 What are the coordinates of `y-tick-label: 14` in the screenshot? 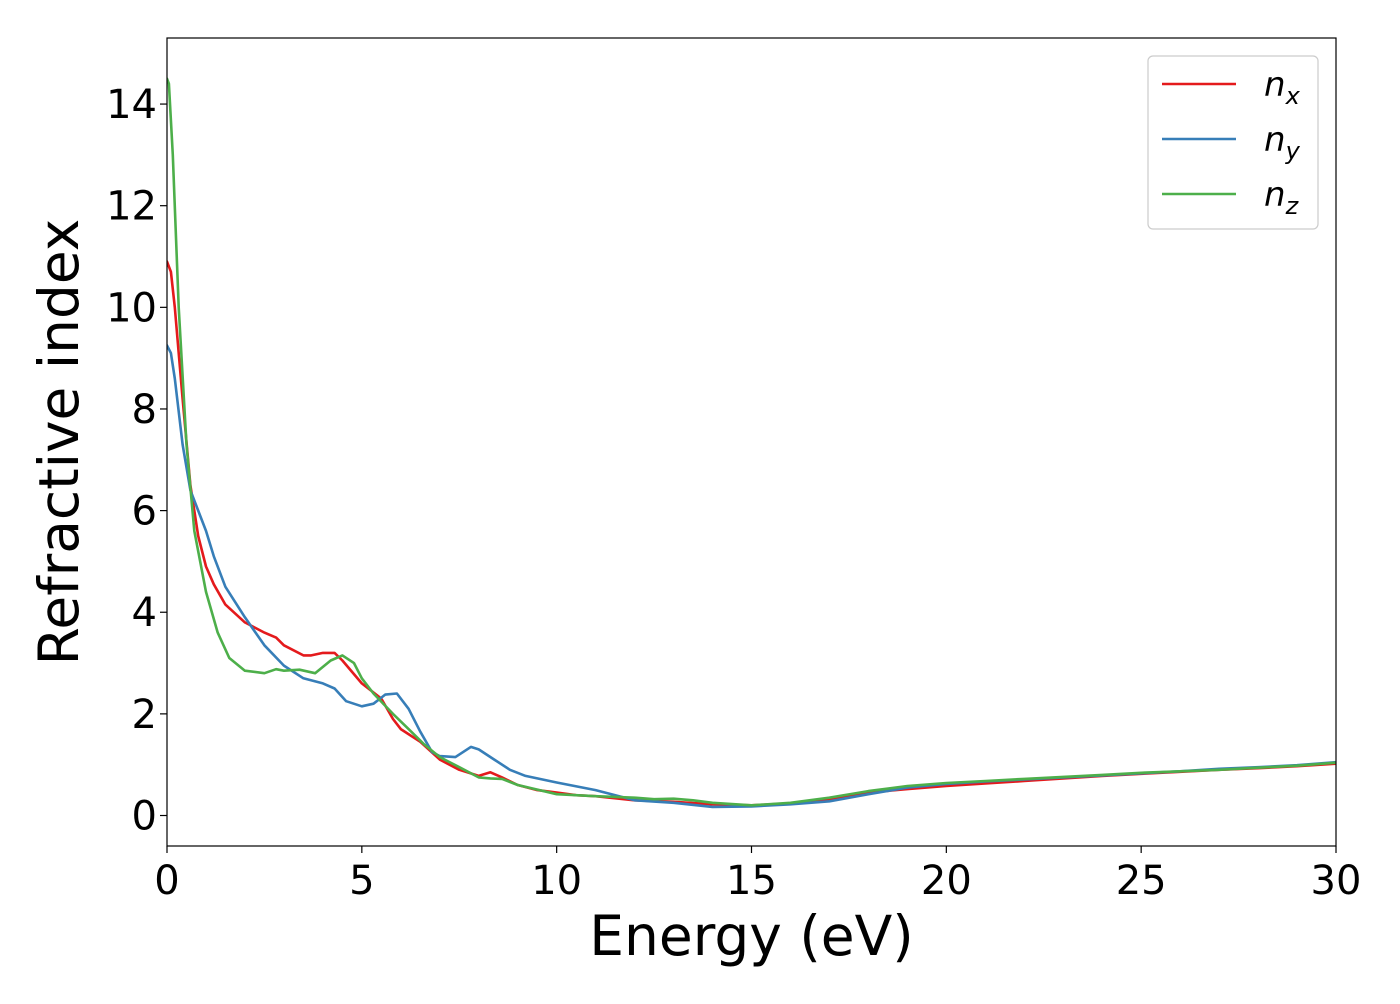 It's located at (131, 105).